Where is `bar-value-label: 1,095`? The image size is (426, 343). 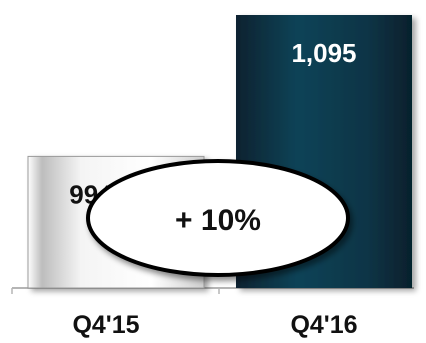
bar-value-label: 1,095 is located at coordinates (323, 53).